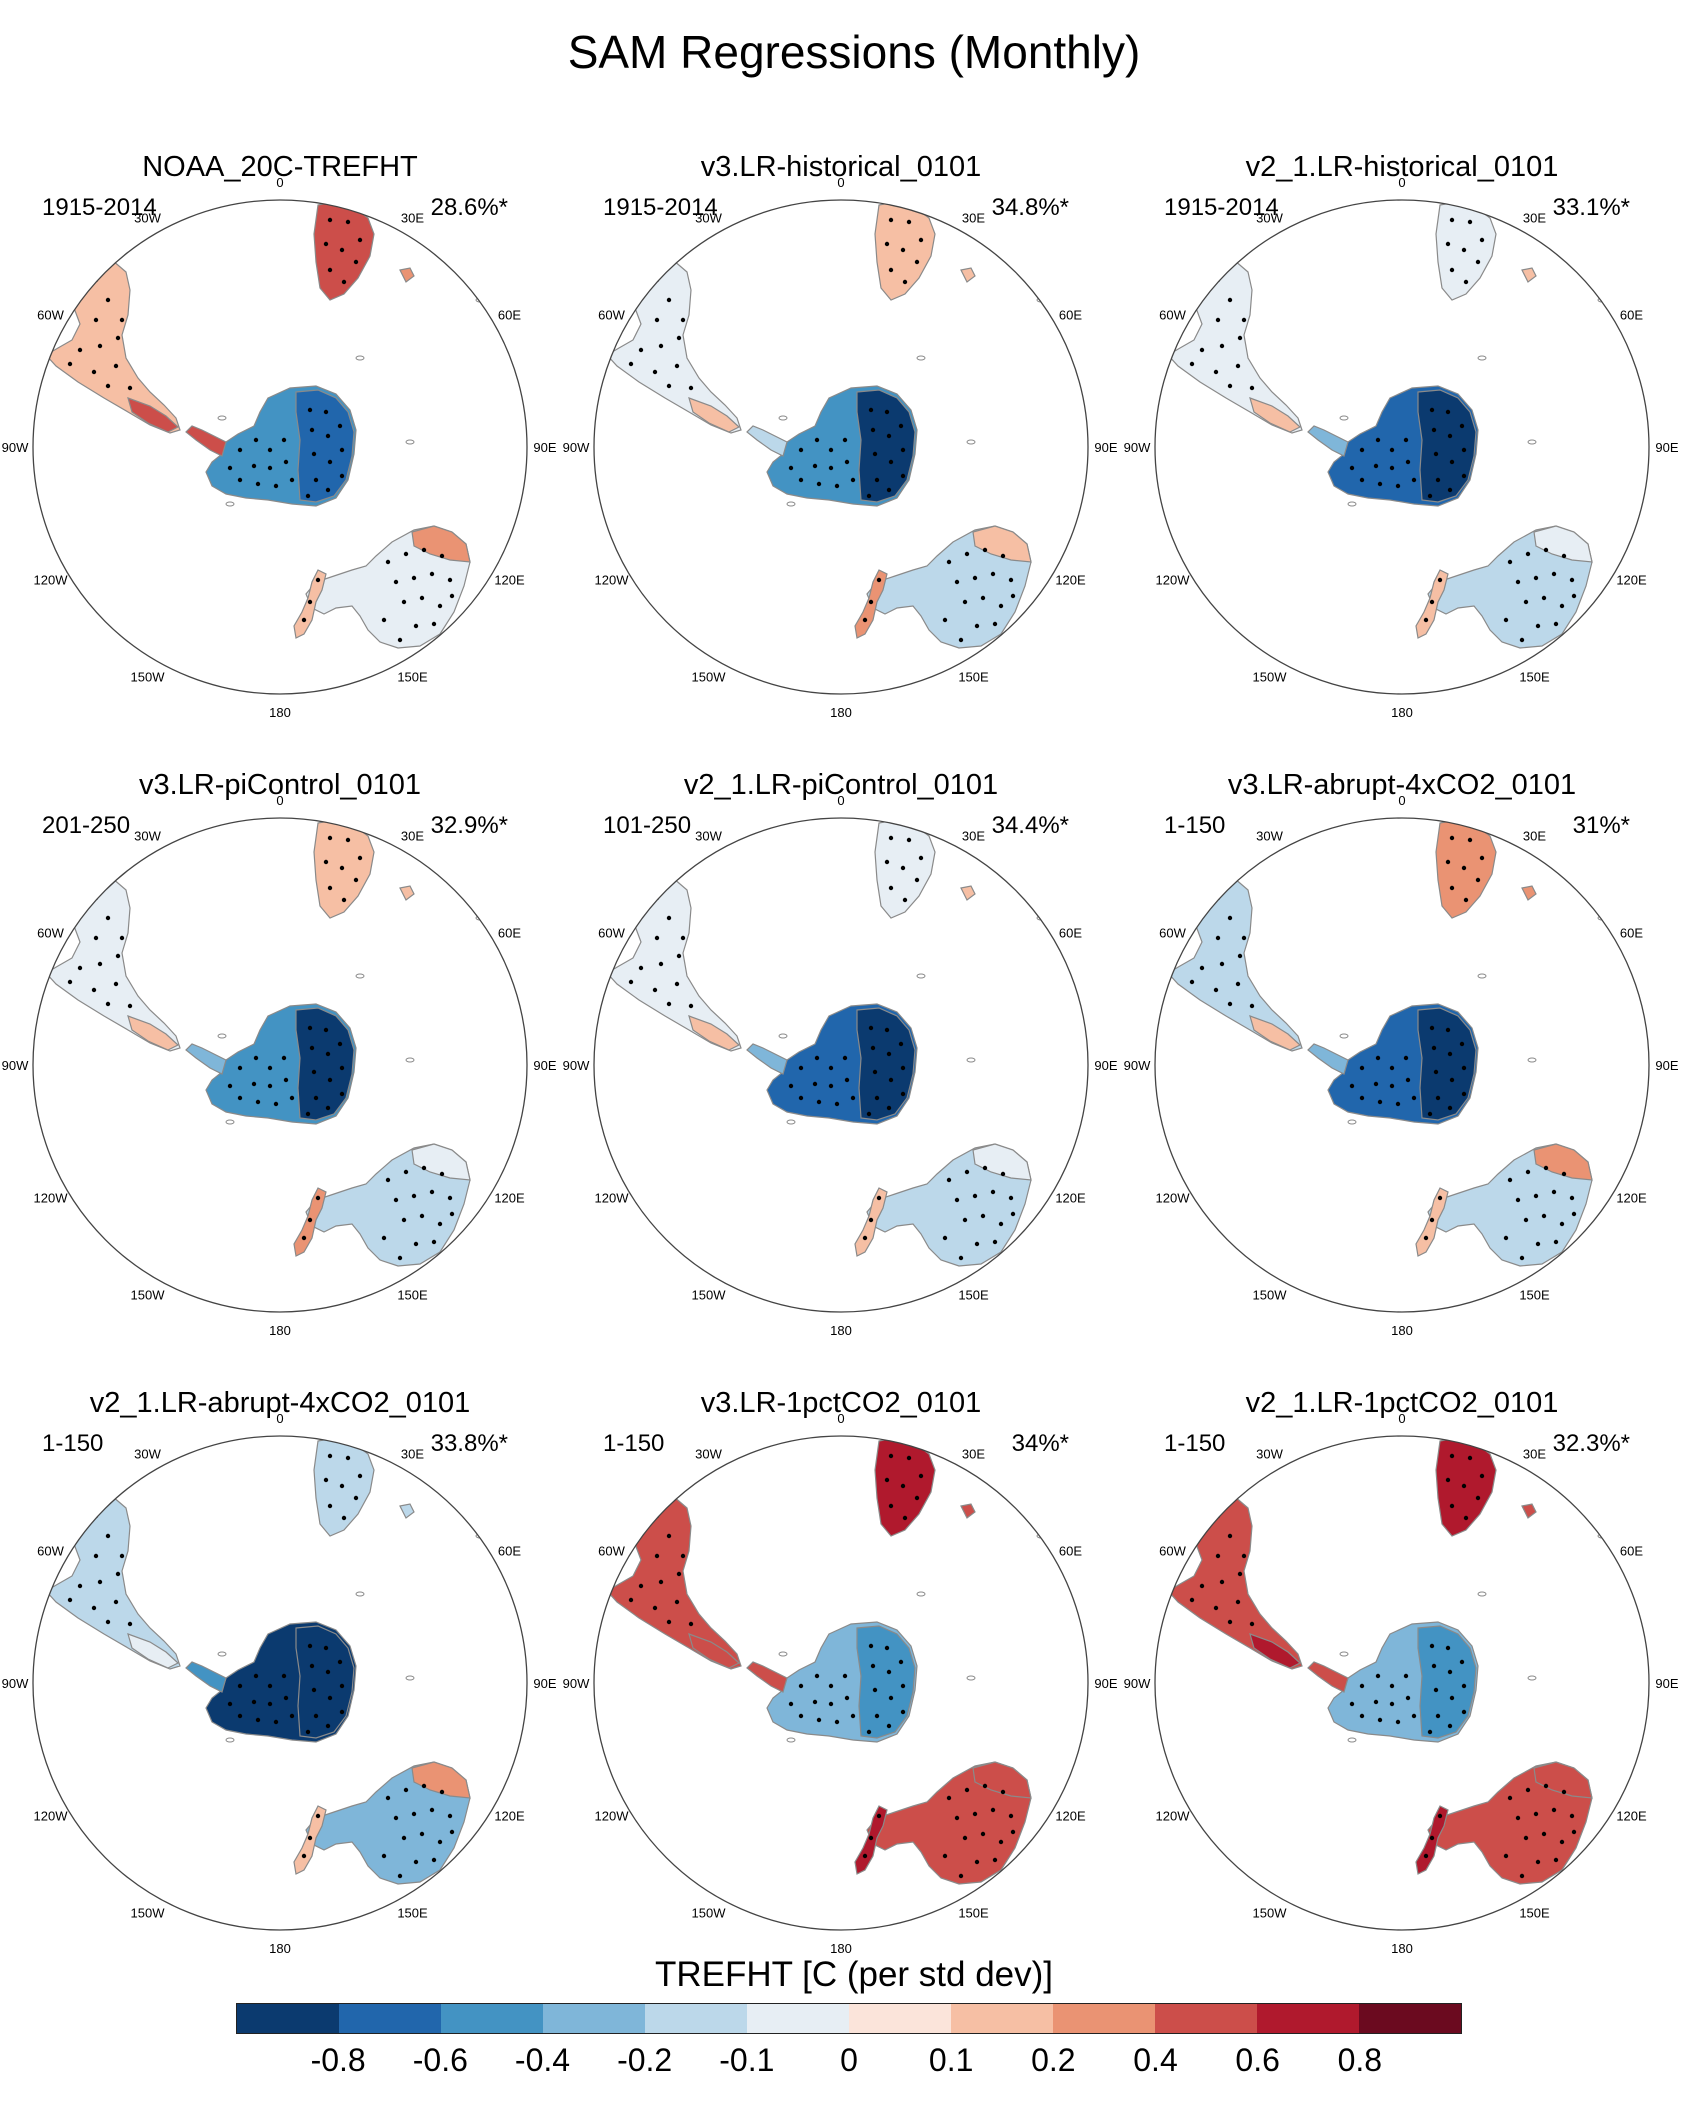 The height and width of the screenshot is (2122, 1708). Describe the element at coordinates (1172, 315) in the screenshot. I see `longitude-label: 60W` at that location.